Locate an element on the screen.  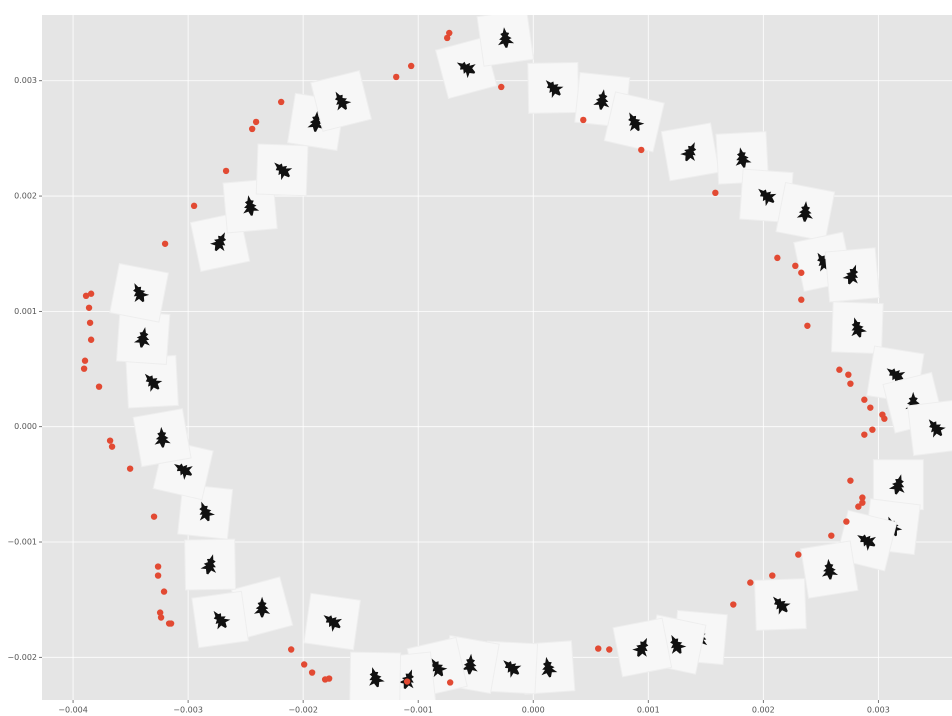
x-tick-label: −0.003 is located at coordinates (188, 710).